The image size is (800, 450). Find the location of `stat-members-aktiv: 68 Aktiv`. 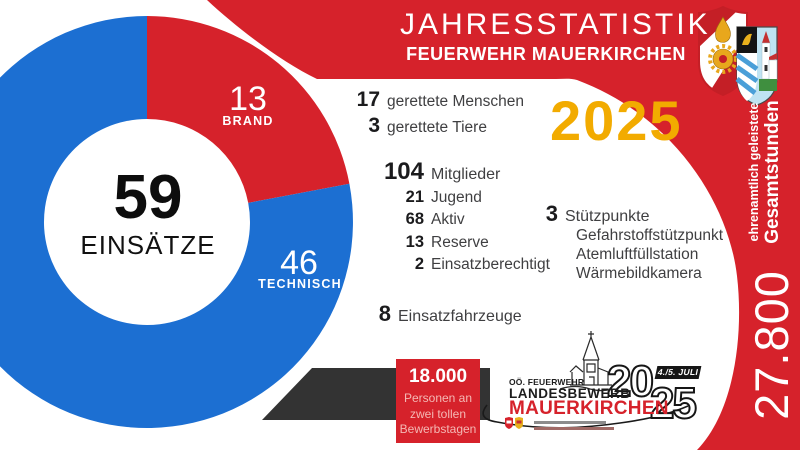

stat-members-aktiv: 68 Aktiv is located at coordinates (414, 219).